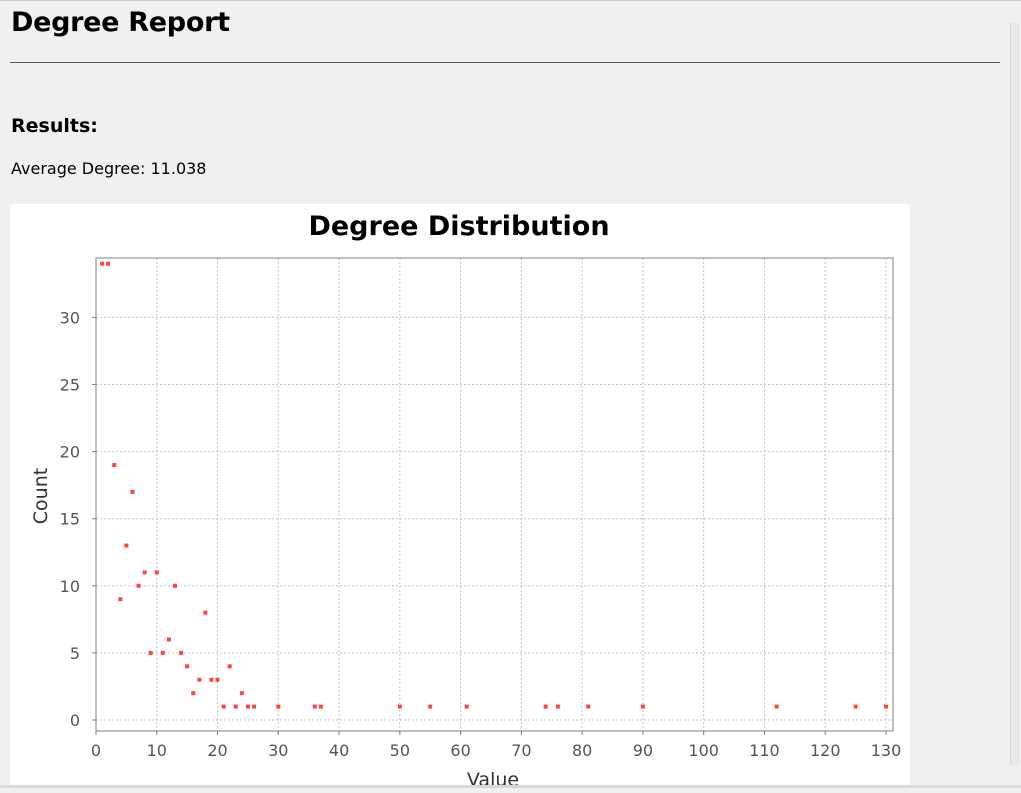 The height and width of the screenshot is (793, 1021). Describe the element at coordinates (582, 750) in the screenshot. I see `x-tick-label: 80` at that location.